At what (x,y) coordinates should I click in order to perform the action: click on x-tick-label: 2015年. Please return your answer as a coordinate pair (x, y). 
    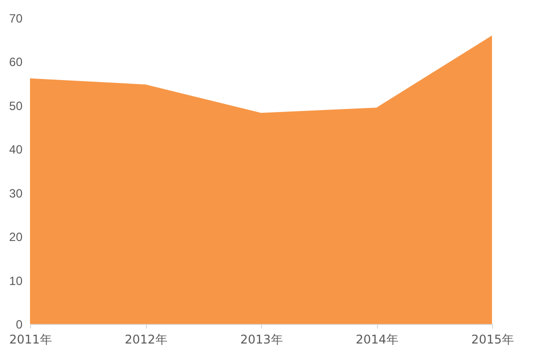
    Looking at the image, I should click on (492, 339).